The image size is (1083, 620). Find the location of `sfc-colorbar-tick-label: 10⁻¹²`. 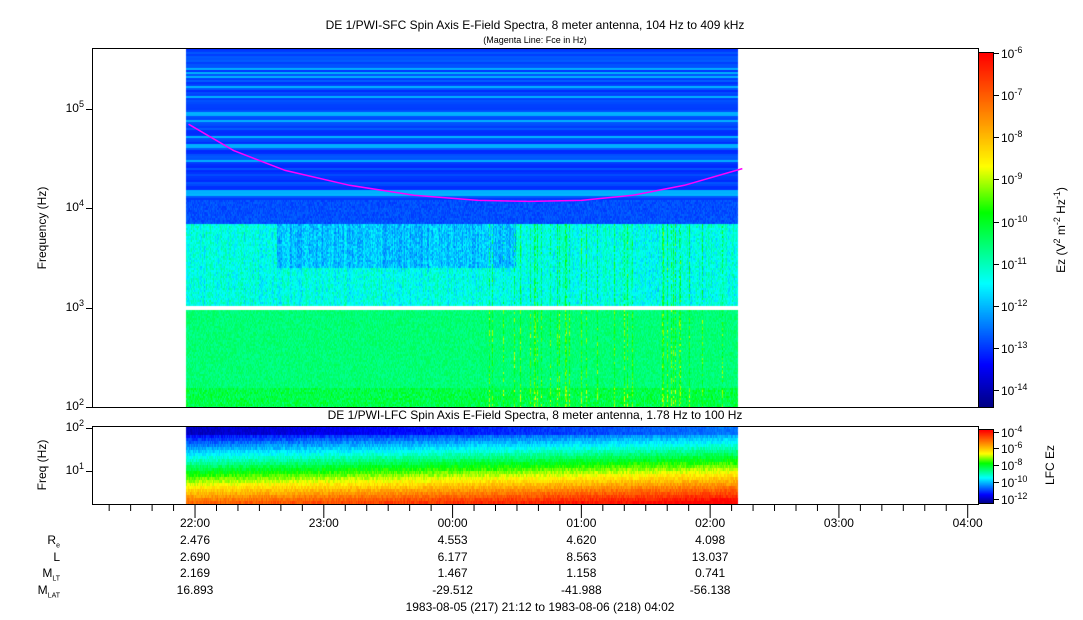

sfc-colorbar-tick-label: 10⁻¹² is located at coordinates (1014, 305).